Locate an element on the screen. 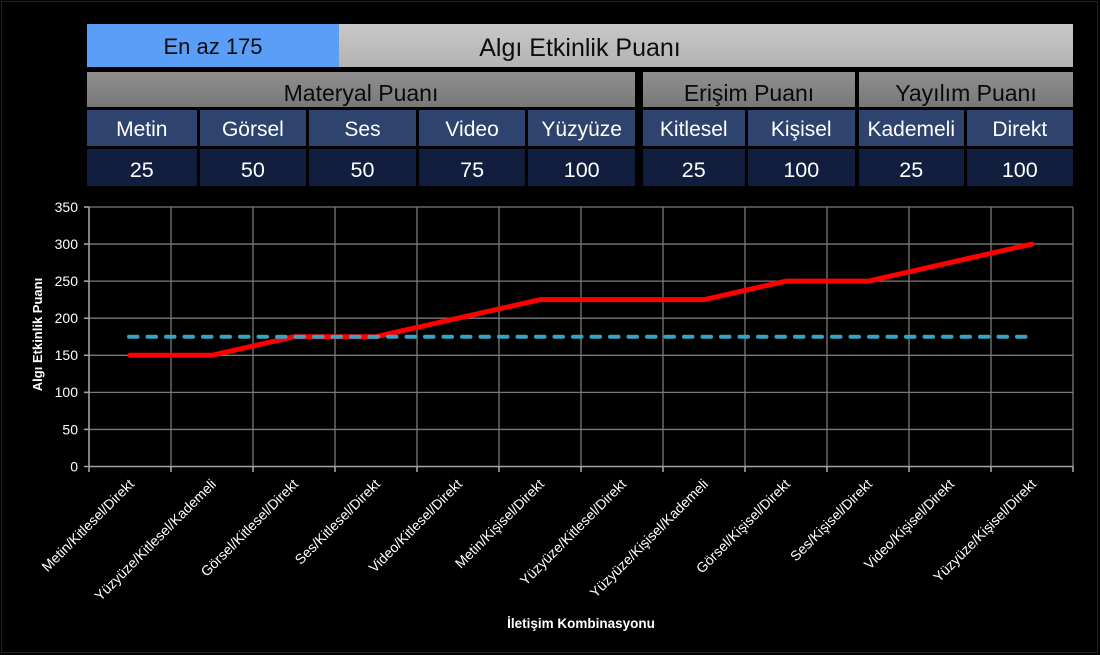 The width and height of the screenshot is (1100, 655). svg-text: 200 is located at coordinates (67, 318).